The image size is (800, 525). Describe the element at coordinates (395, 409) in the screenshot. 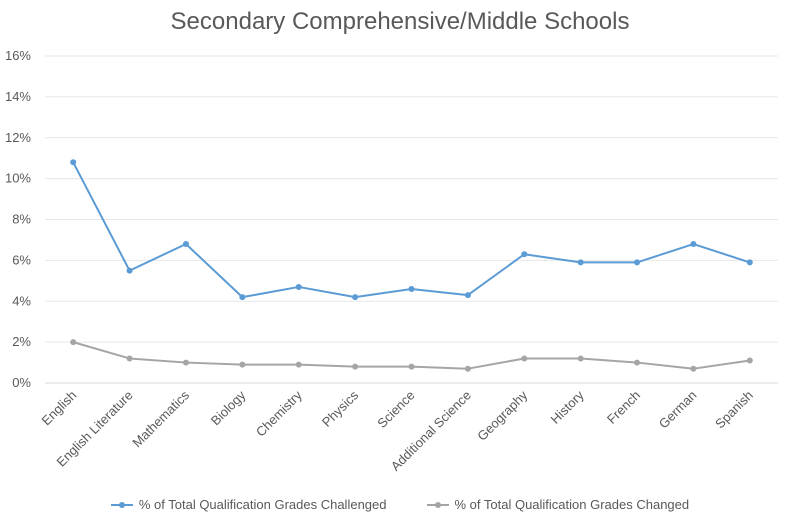

I see `x-tick-label: Science` at that location.